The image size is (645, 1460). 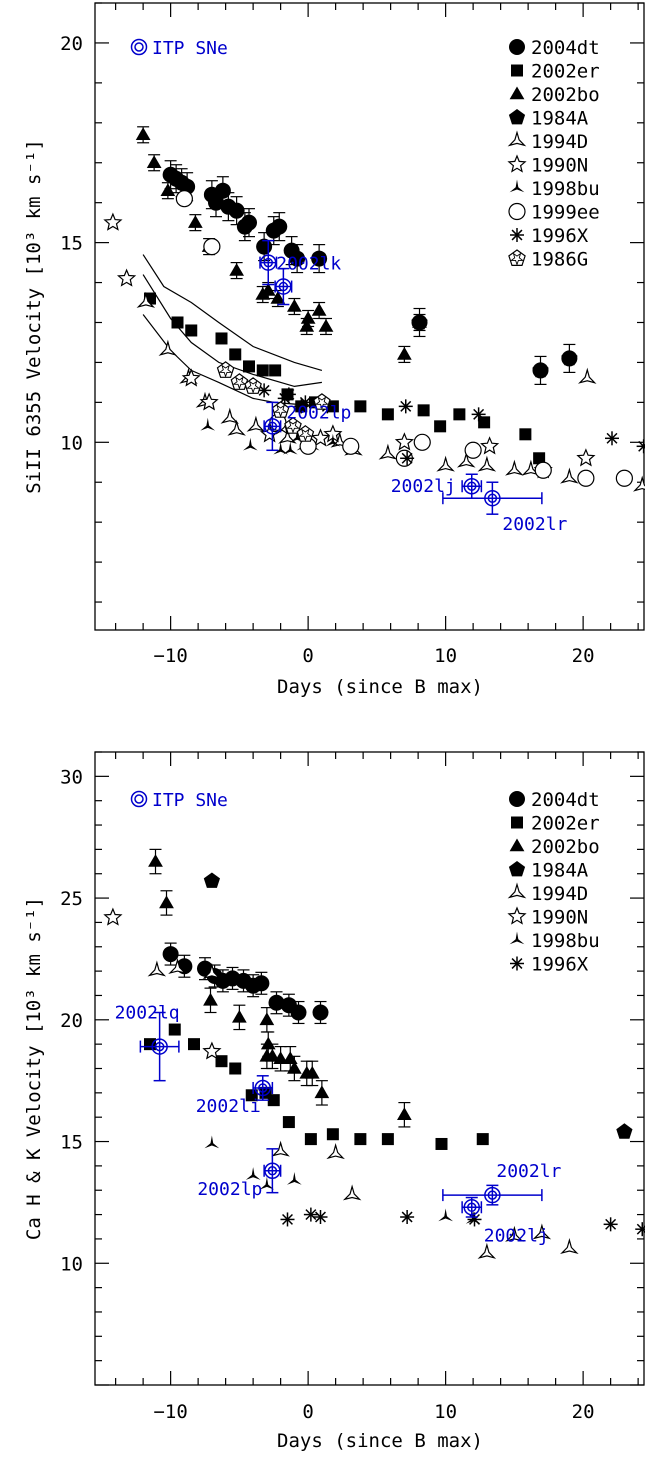 What do you see at coordinates (344, 379) in the screenshot?
I see `series-2002er` at bounding box center [344, 379].